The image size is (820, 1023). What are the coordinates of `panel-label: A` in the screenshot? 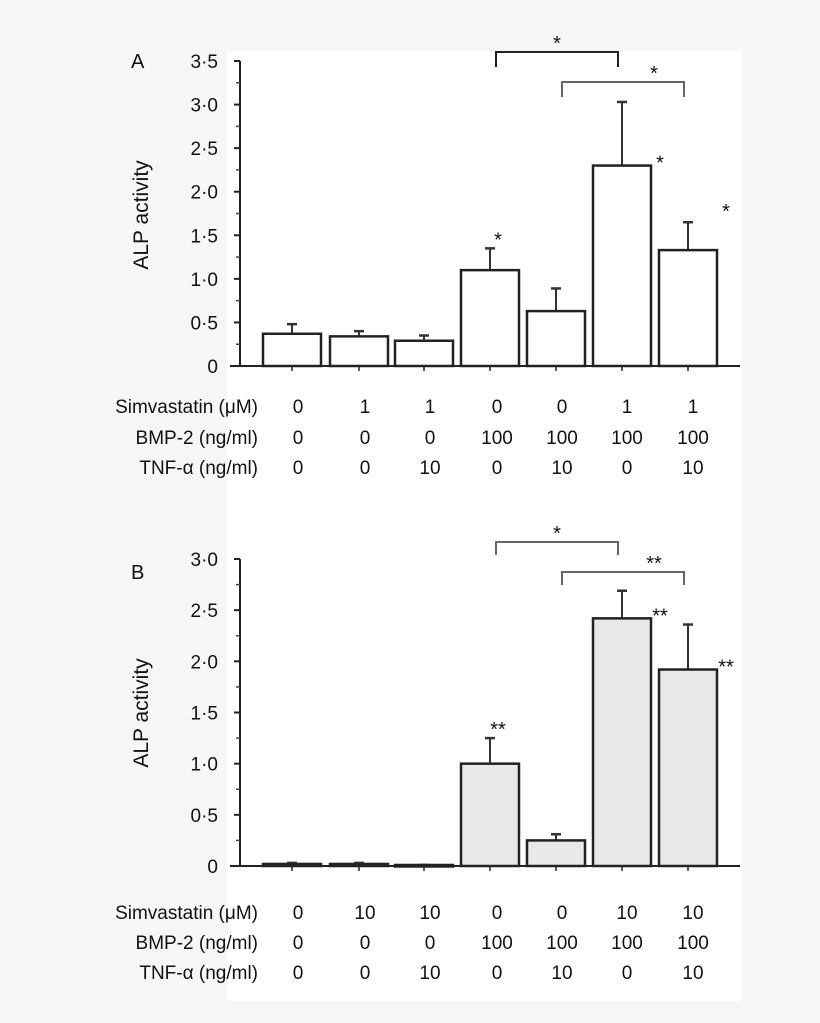 It's located at (138, 62).